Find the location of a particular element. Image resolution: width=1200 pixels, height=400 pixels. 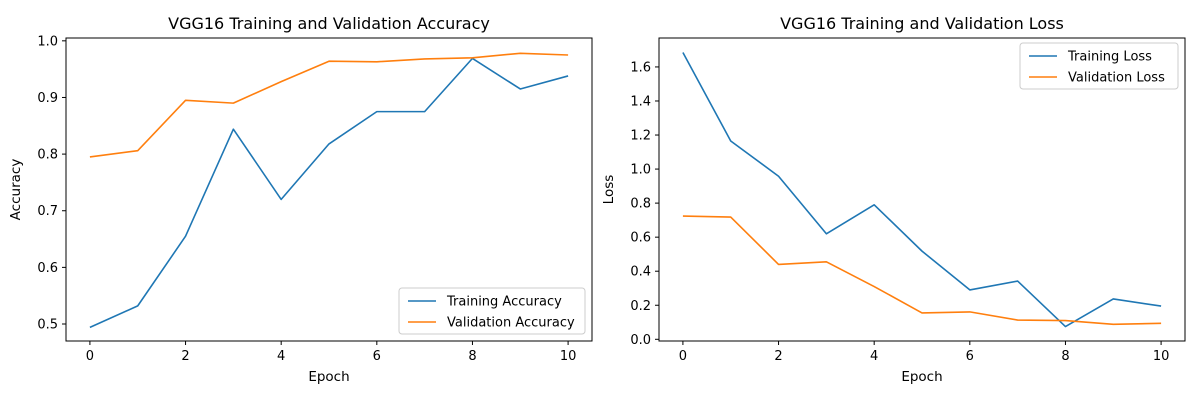

chart-title: VGG16 Training and Validation Accuracy is located at coordinates (329, 23).